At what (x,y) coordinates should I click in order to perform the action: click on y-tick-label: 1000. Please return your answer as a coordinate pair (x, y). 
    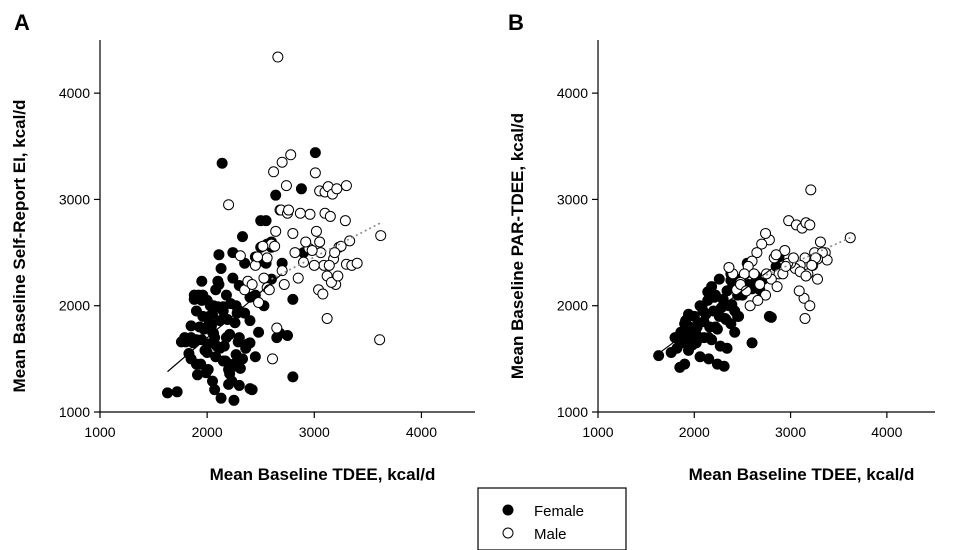
    Looking at the image, I should click on (74, 412).